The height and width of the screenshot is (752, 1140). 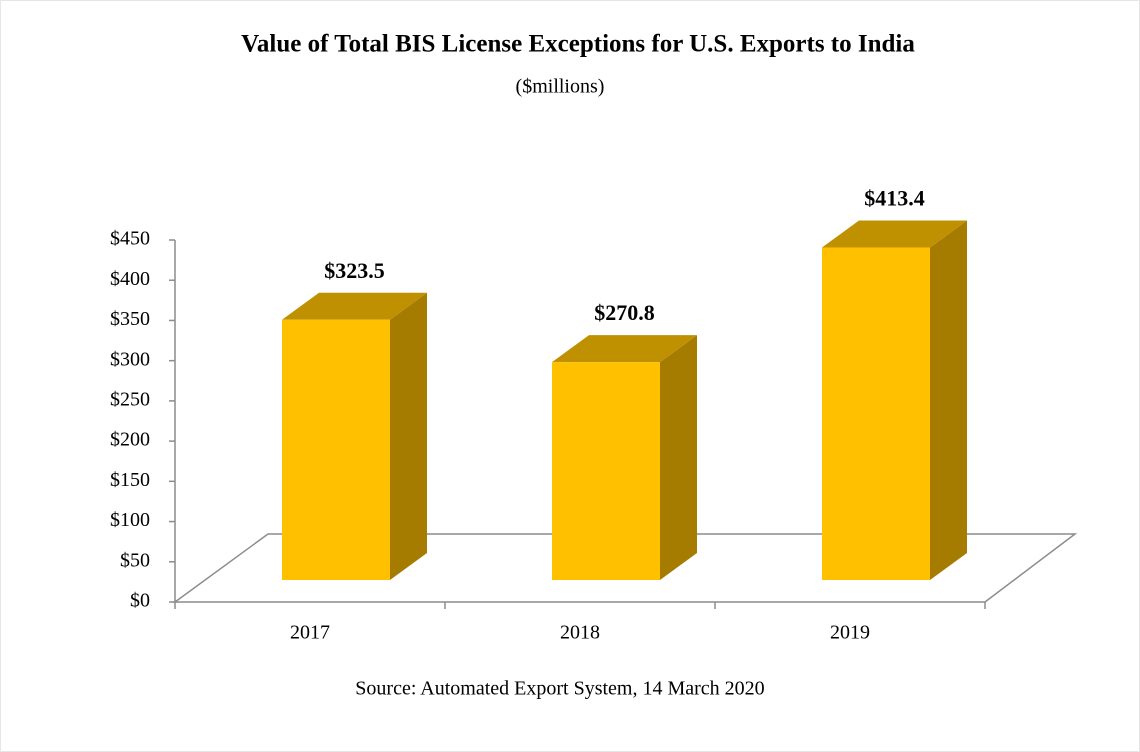 I want to click on y-tick-label: $350, so click(x=130, y=319).